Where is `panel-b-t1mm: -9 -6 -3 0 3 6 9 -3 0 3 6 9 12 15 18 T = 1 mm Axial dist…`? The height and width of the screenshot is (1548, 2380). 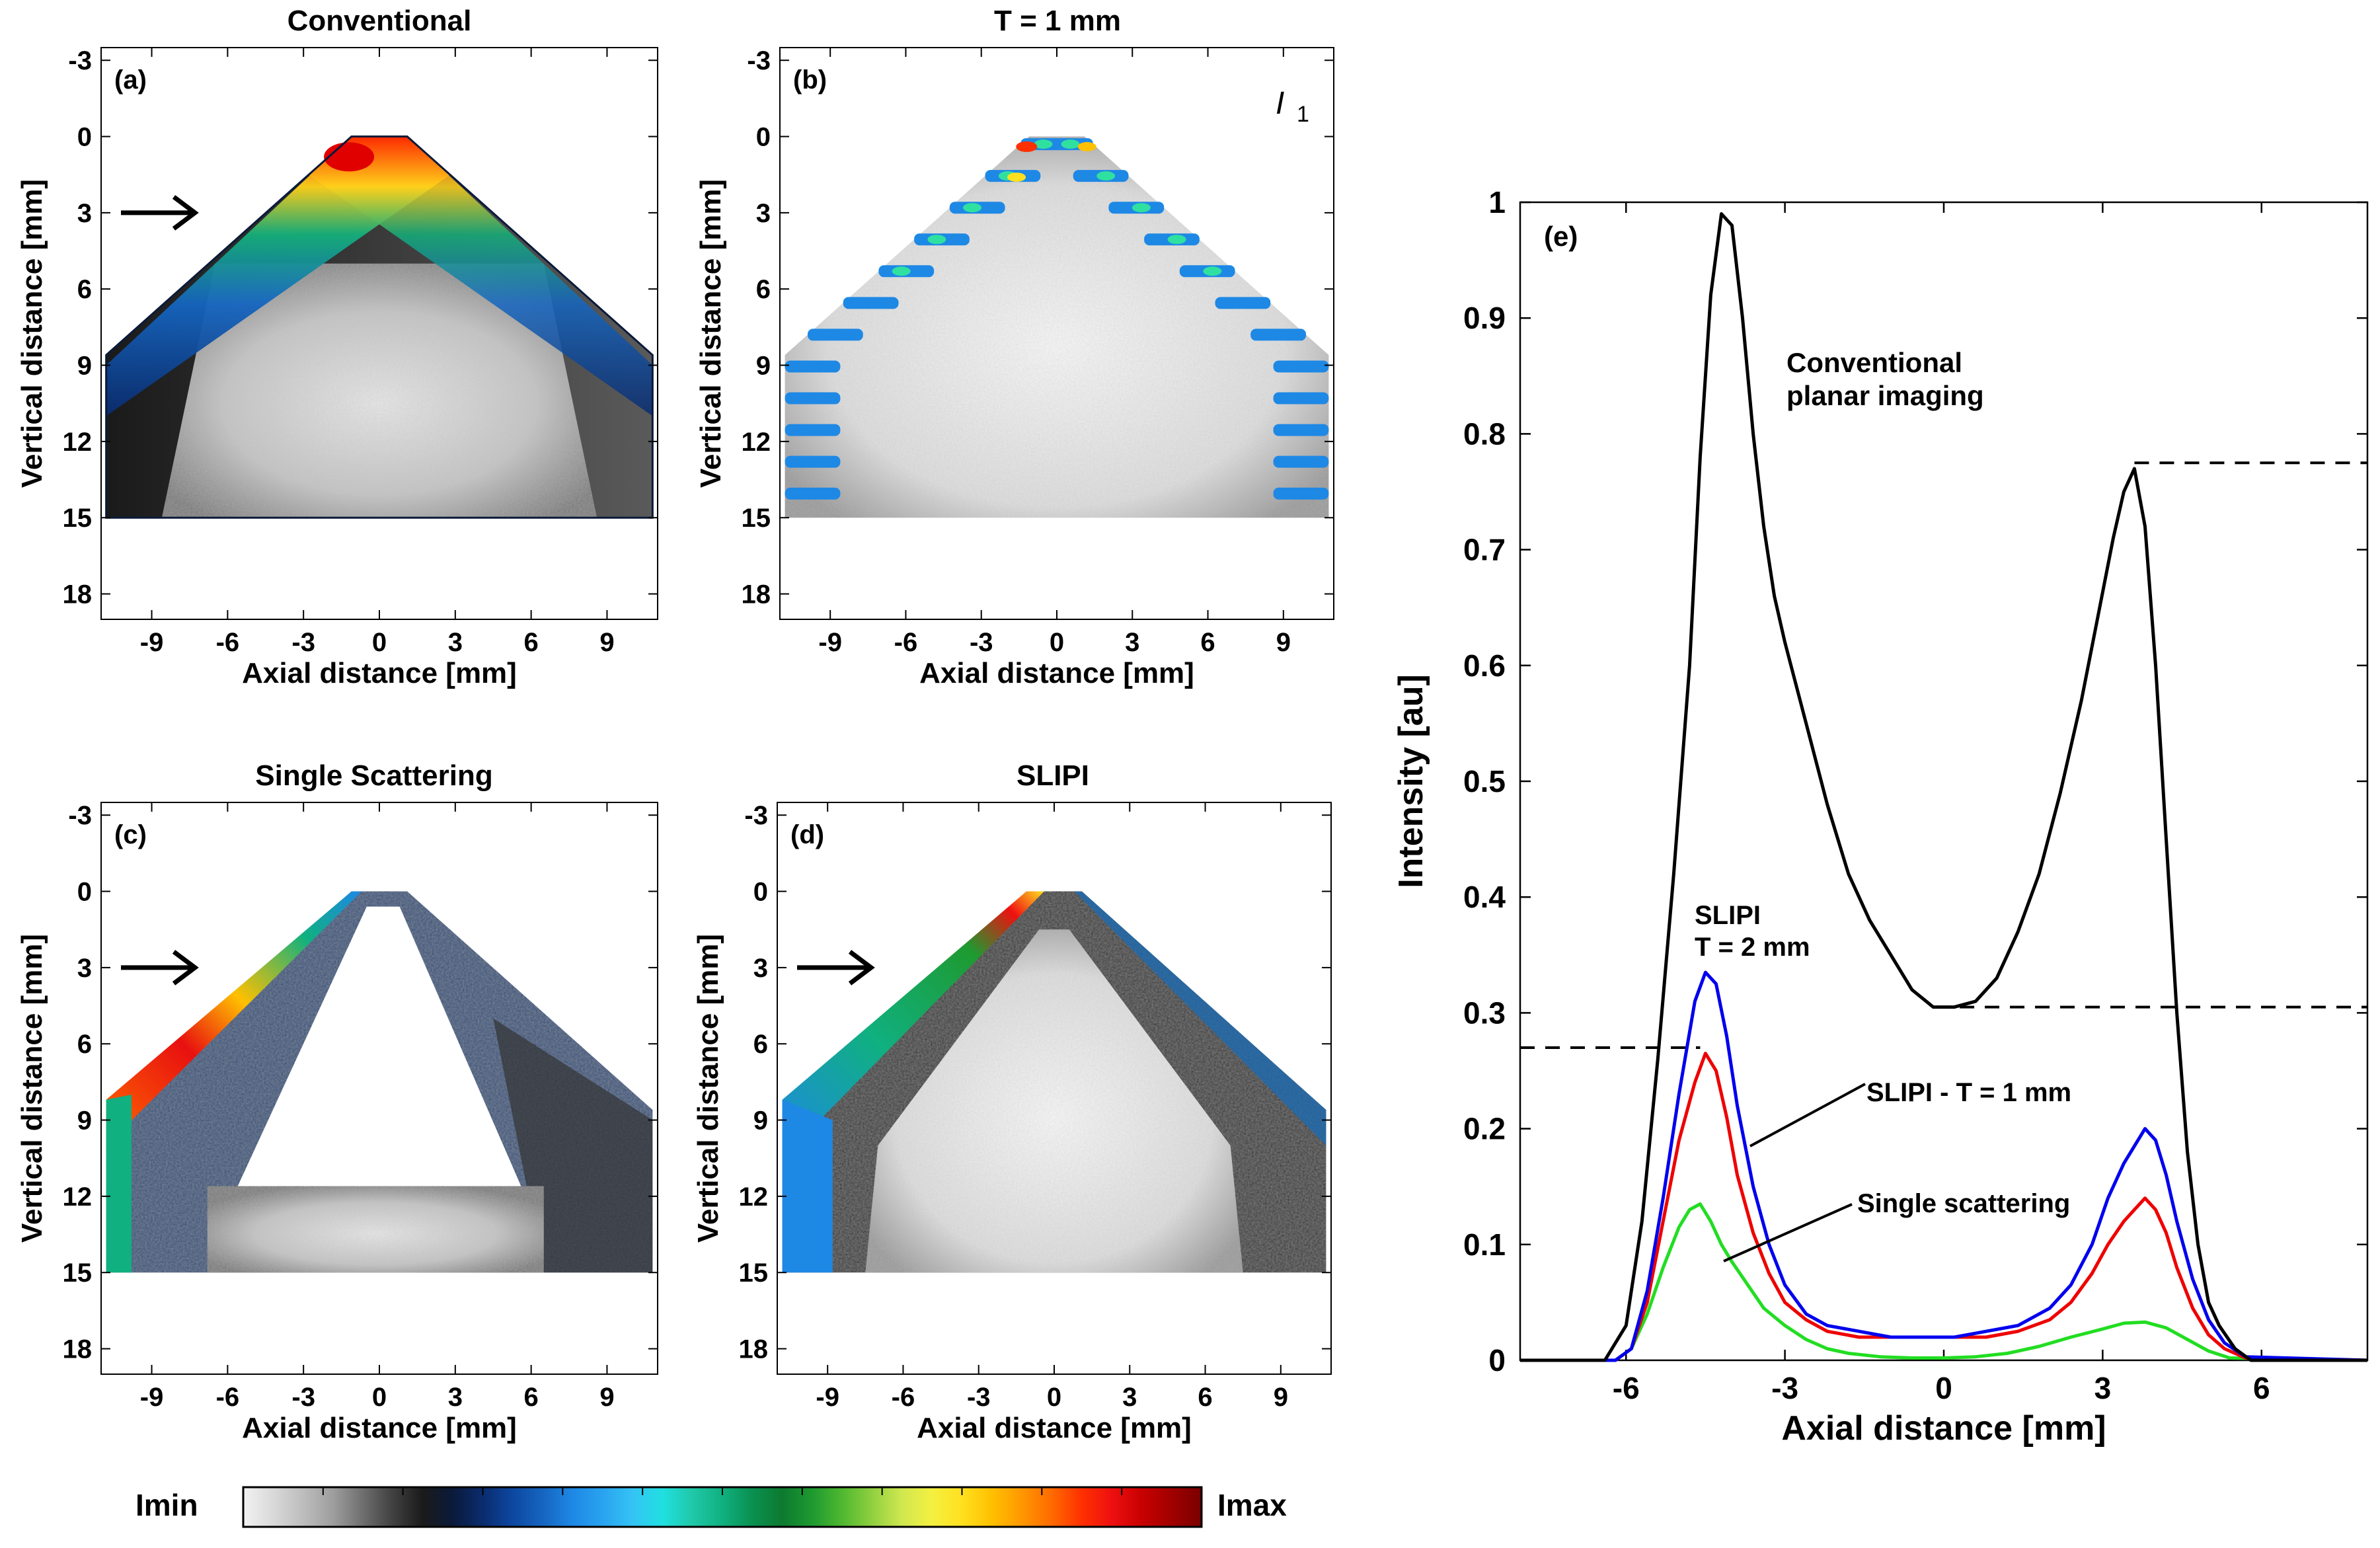
panel-b-t1mm: -9 -6 -3 0 3 6 9 -3 0 3 6 9 12 15 18 T = 1 mm Axial dist… is located at coordinates (1014, 347).